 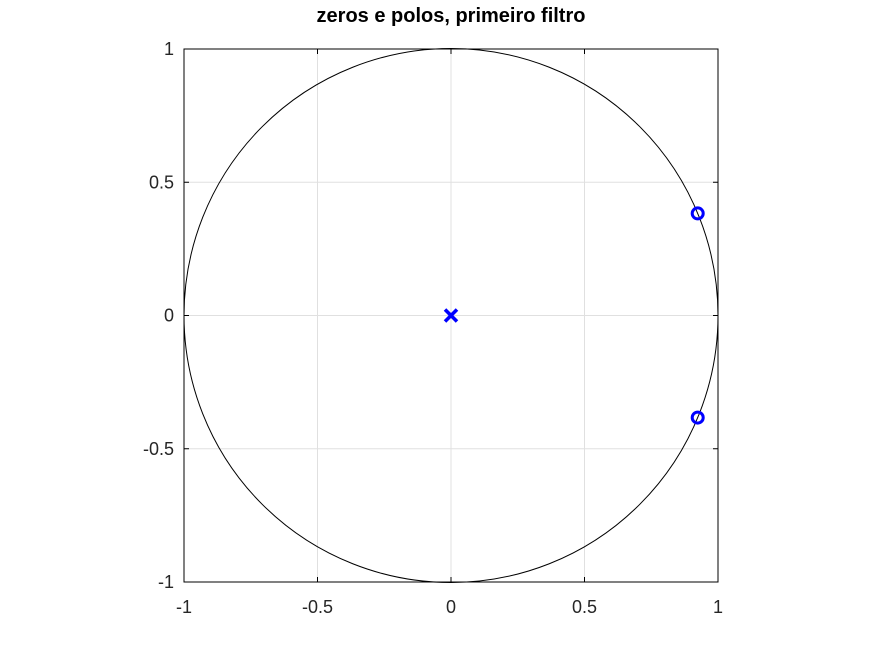 I want to click on y-tick-label: 0.5, so click(x=161, y=182).